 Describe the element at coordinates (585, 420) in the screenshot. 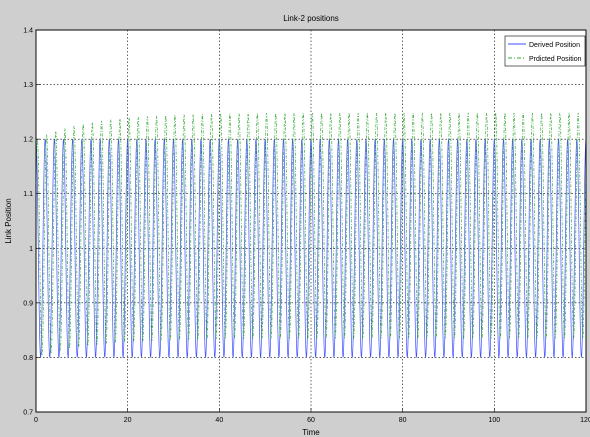

I see `x-tick-label: 120` at that location.